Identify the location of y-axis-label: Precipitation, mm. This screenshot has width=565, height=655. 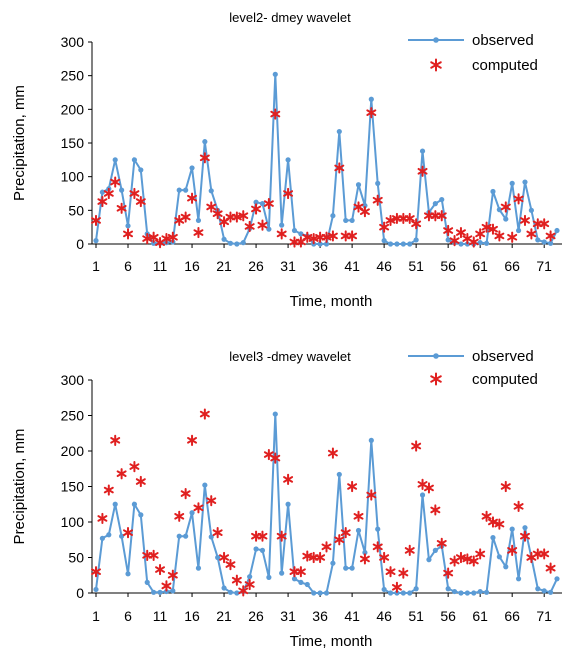
(19, 487).